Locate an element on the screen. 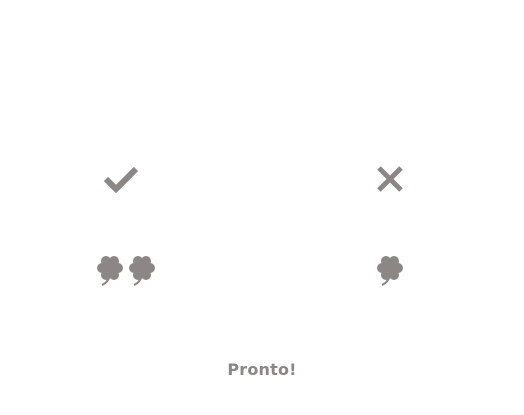 This screenshot has height=415, width=524. close-icon is located at coordinates (390, 179).